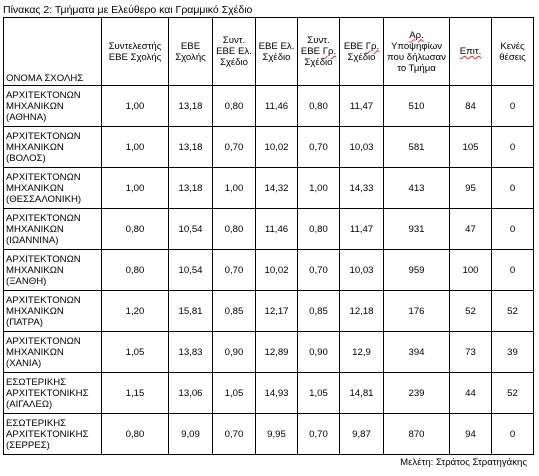  I want to click on places-cell: 52, so click(470, 311).